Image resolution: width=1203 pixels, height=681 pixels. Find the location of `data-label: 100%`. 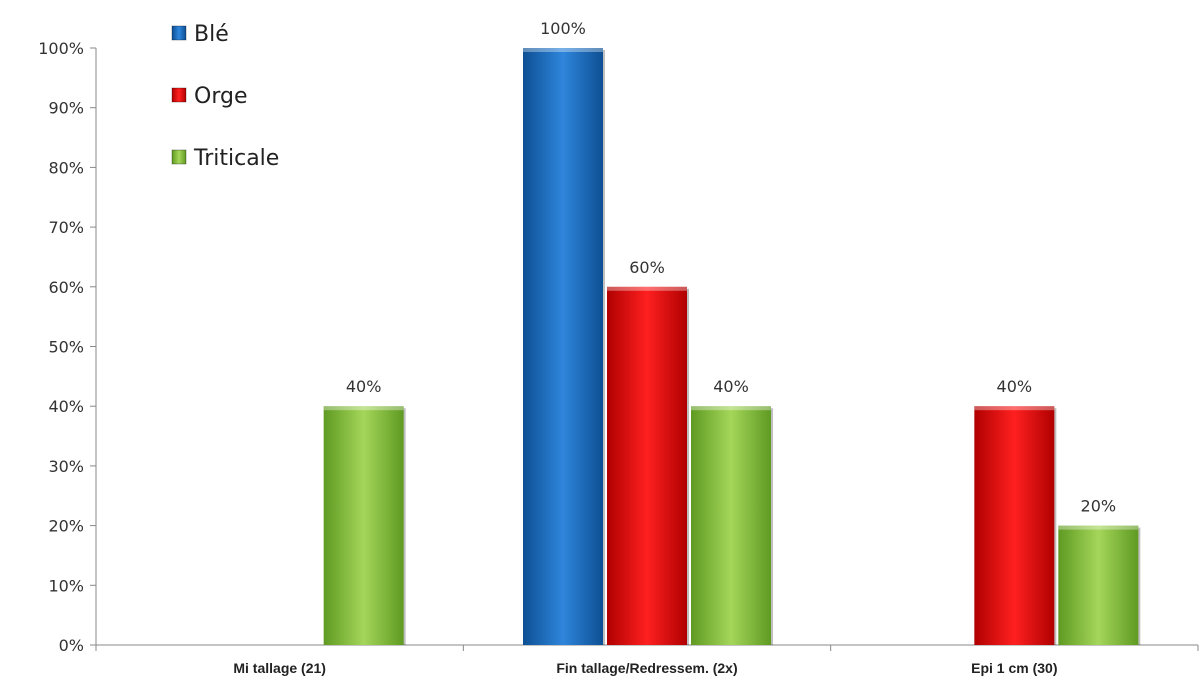

data-label: 100% is located at coordinates (563, 28).